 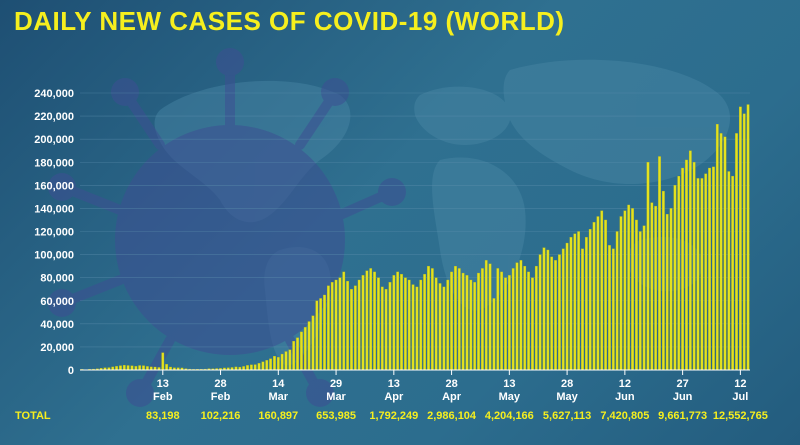 What do you see at coordinates (221, 416) in the screenshot?
I see `total-value: 102,216` at bounding box center [221, 416].